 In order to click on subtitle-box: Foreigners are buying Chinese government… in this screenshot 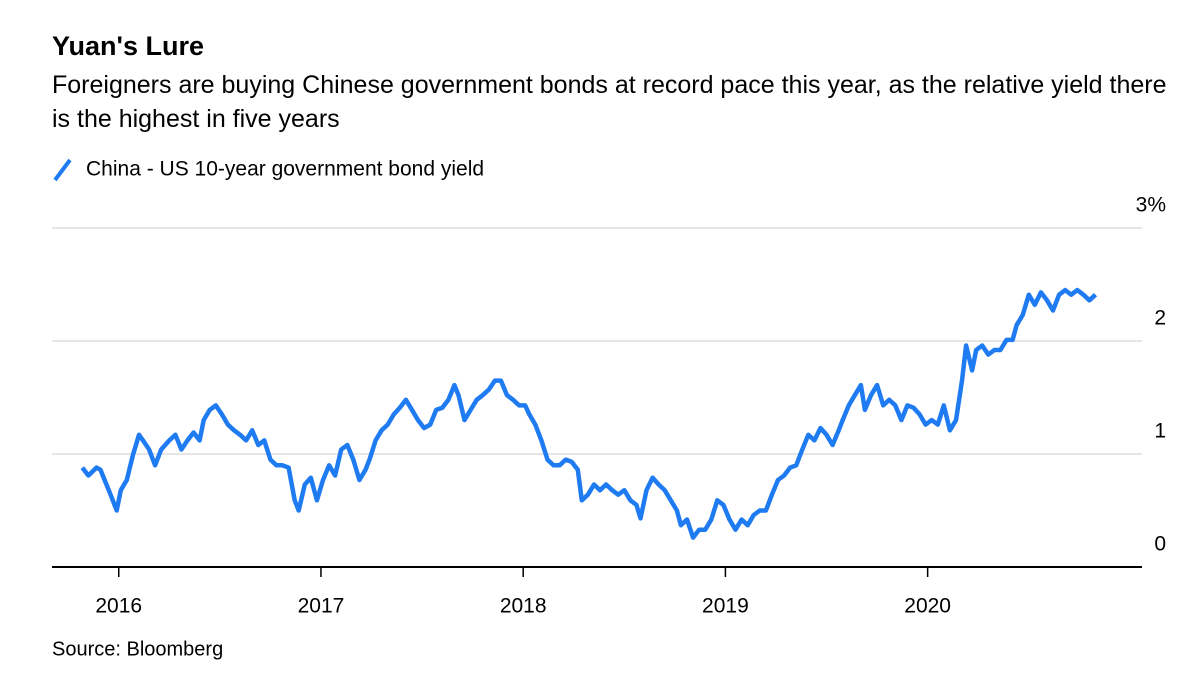, I will do `click(609, 102)`.